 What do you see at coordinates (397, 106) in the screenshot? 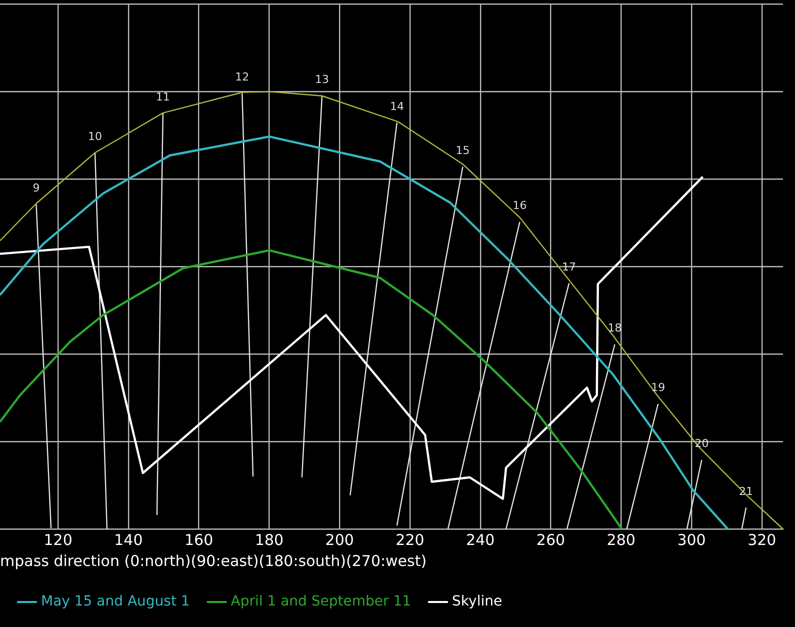
I see `annotation: 14` at bounding box center [397, 106].